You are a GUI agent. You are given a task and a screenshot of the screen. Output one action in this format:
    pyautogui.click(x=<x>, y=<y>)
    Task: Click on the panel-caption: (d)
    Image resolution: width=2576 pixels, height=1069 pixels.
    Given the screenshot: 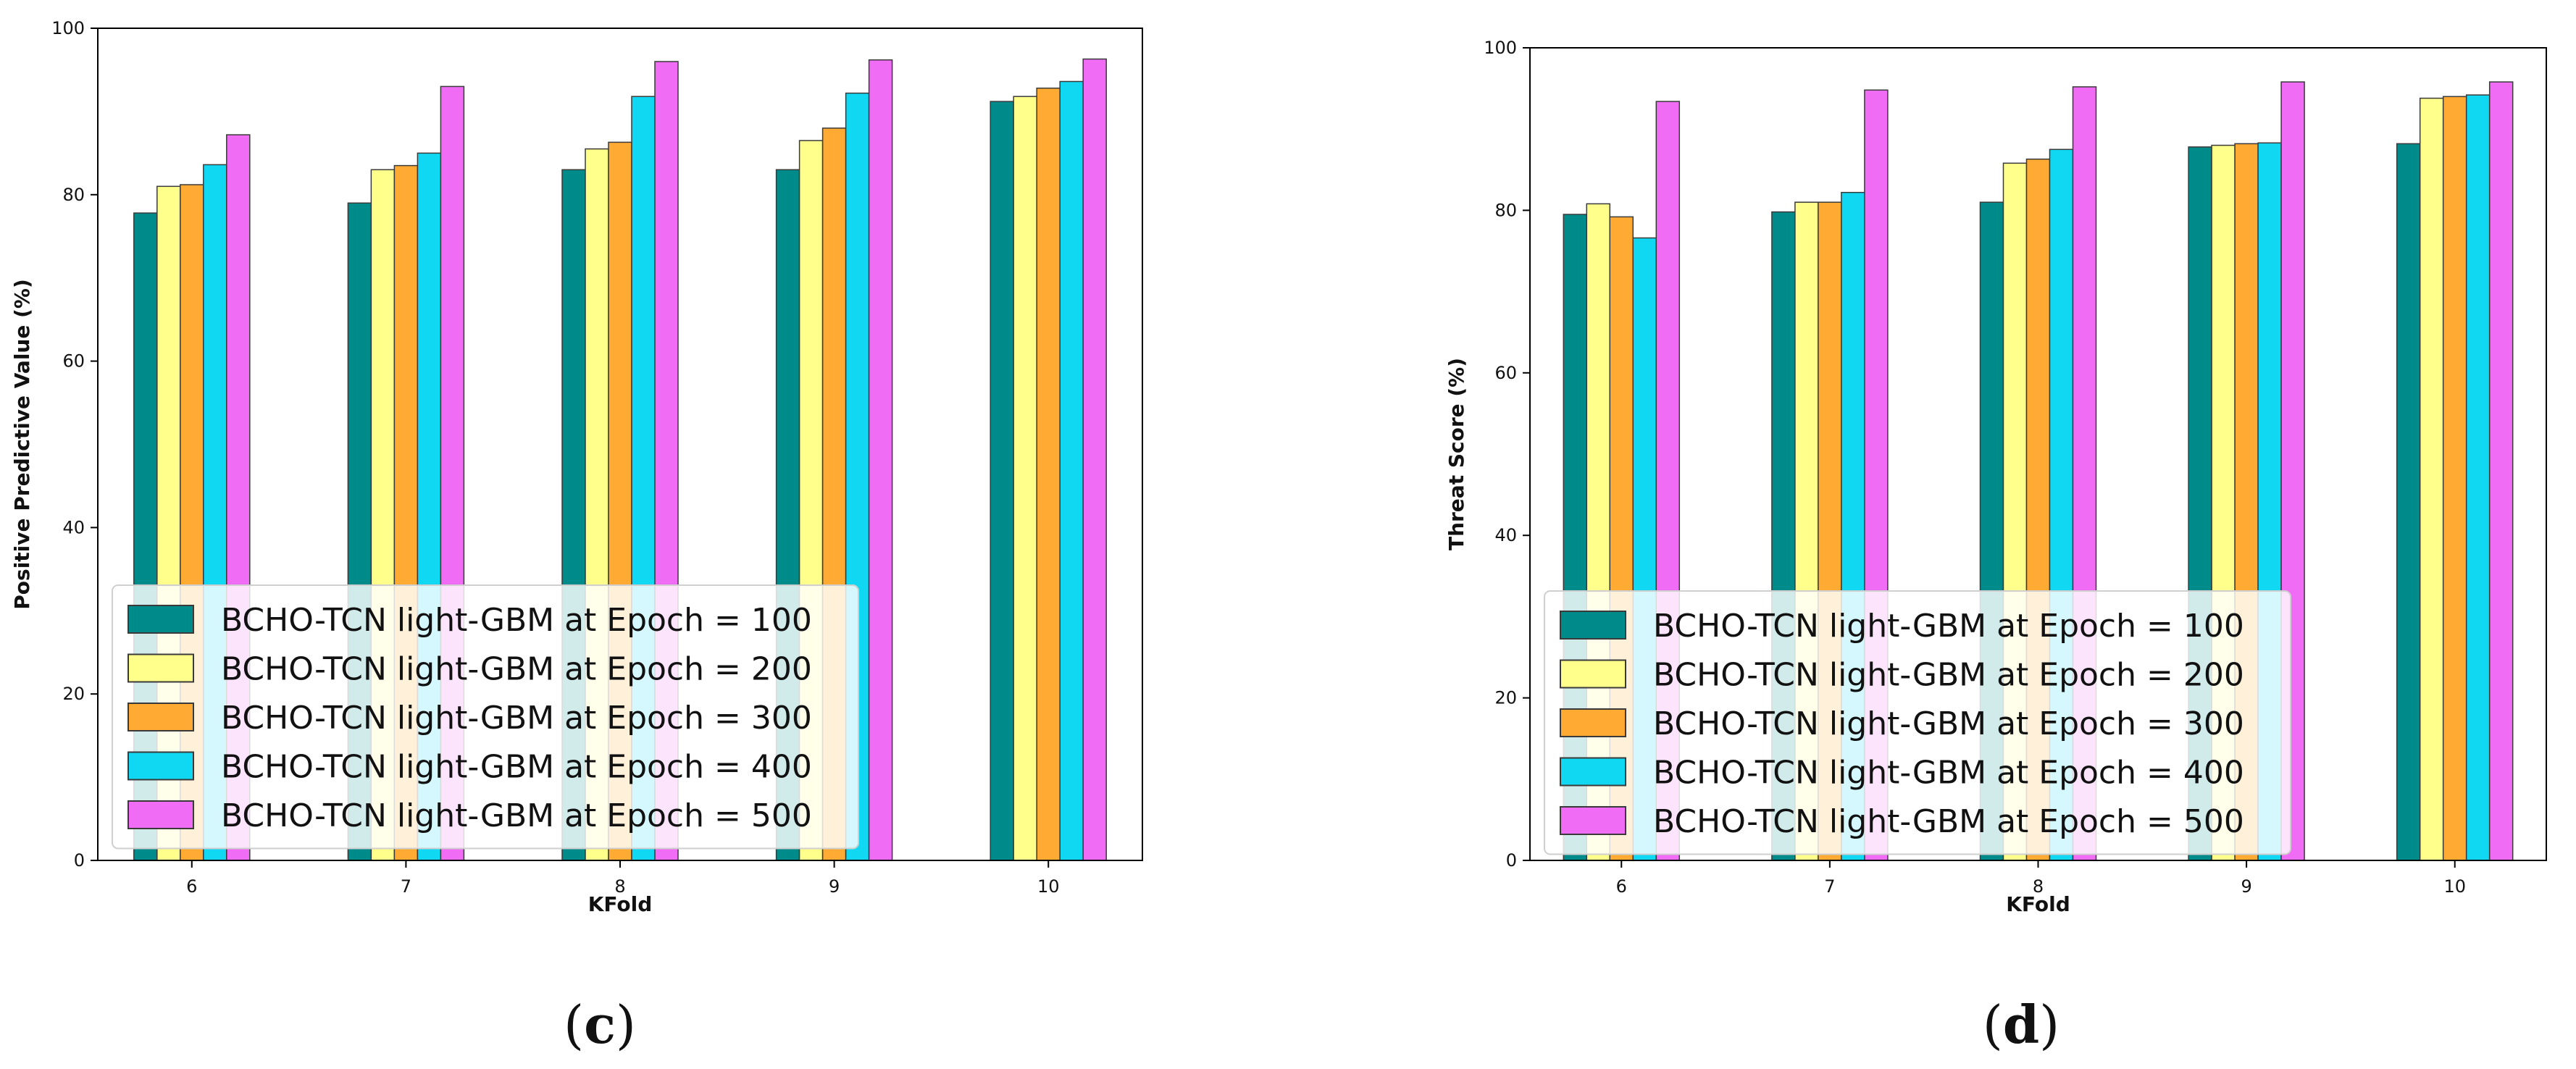 What is the action you would take?
    pyautogui.click(x=2021, y=1024)
    